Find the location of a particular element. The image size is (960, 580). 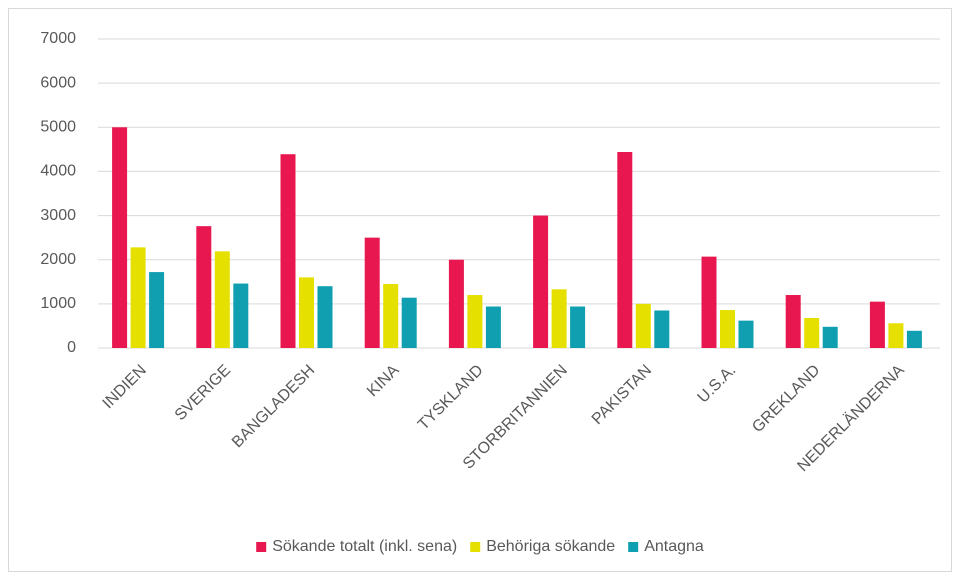

y-tick-label: 3000 is located at coordinates (58, 215).